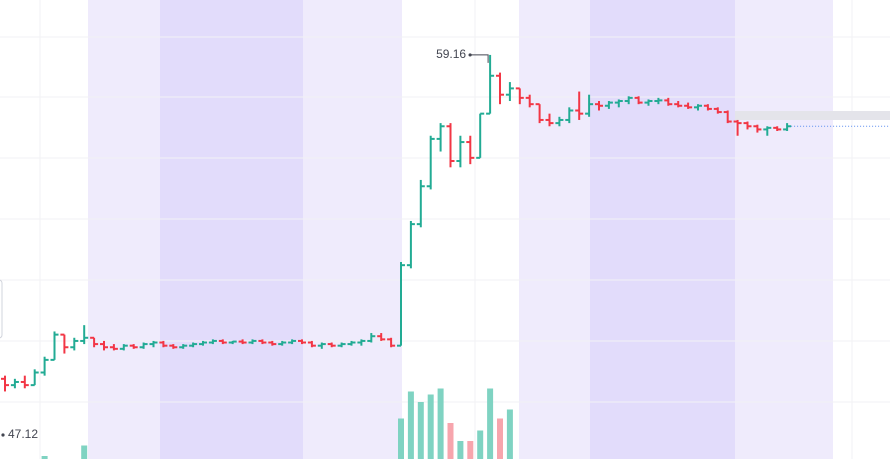 The image size is (890, 459). What do you see at coordinates (1, 309) in the screenshot?
I see `side-widget` at bounding box center [1, 309].